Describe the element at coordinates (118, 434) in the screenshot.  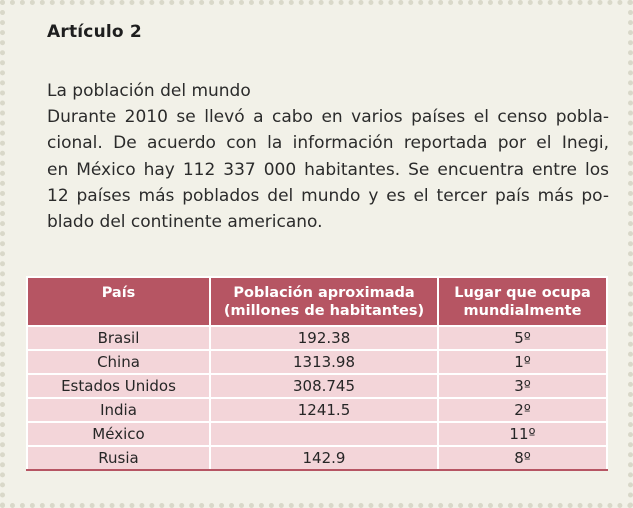
I see `cell-country: México` at that location.